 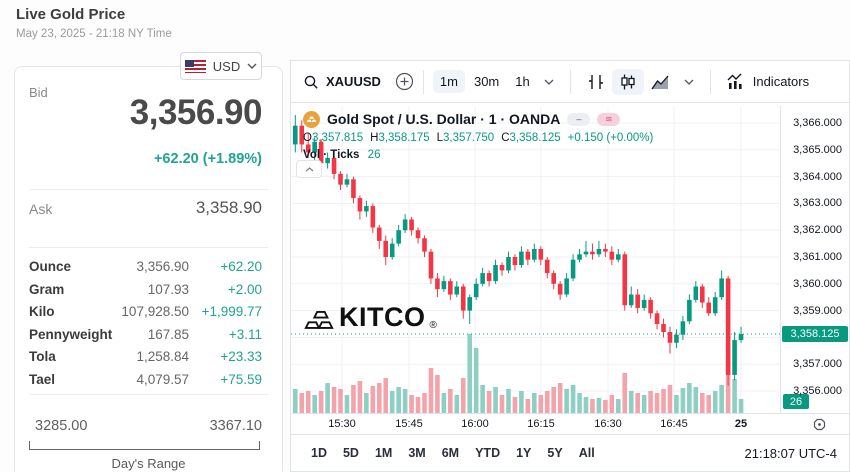 What do you see at coordinates (350, 453) in the screenshot?
I see `range-button-5d: 5D` at bounding box center [350, 453].